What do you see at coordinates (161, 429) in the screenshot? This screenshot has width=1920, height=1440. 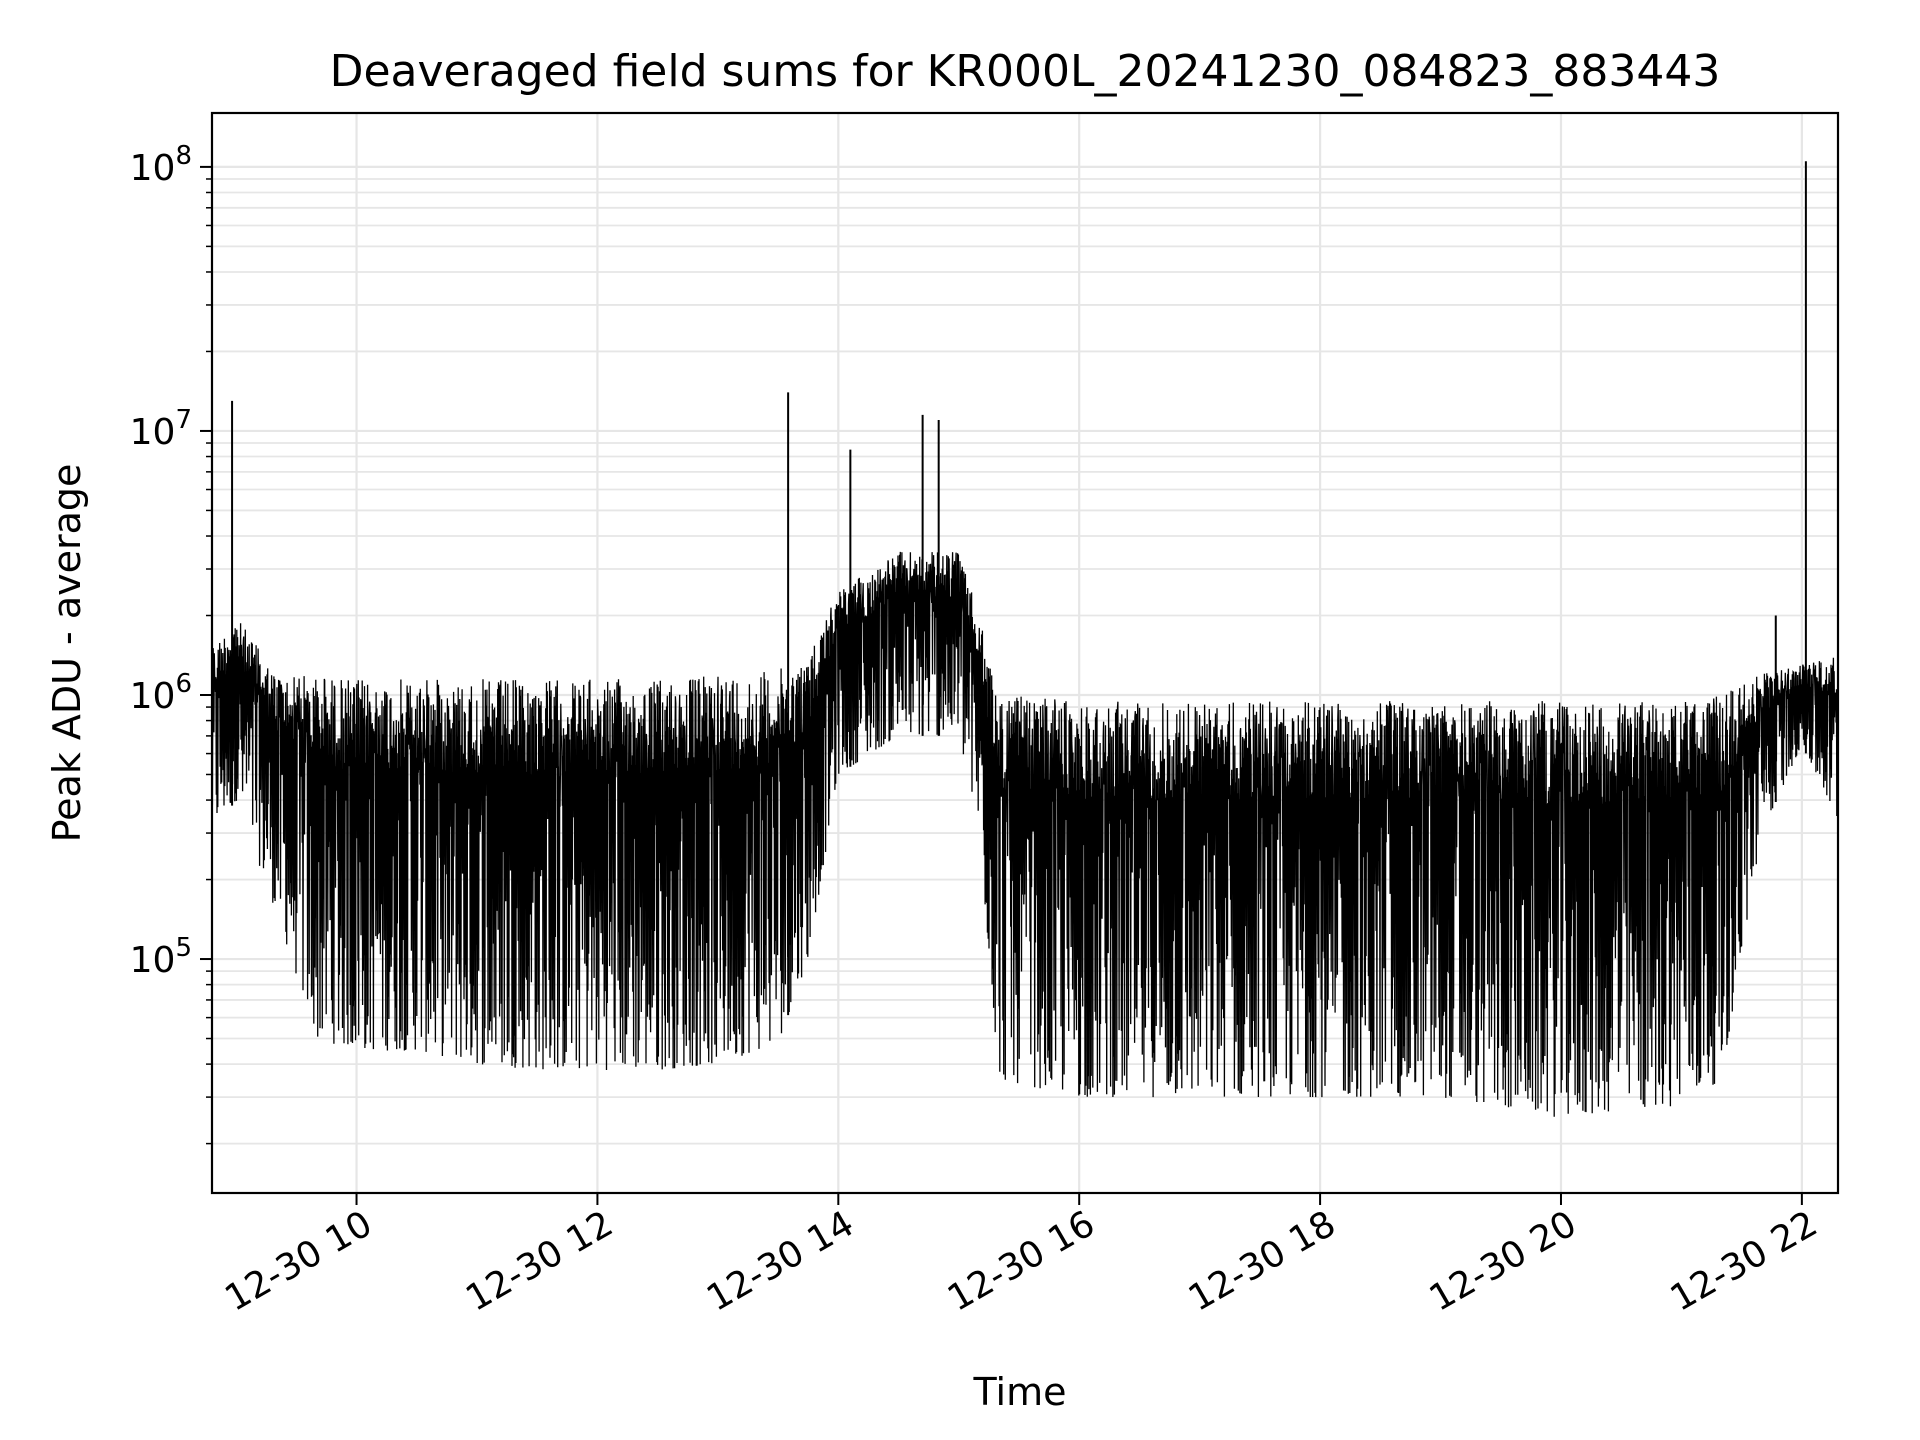 I see `y-tick-label: 10⁷` at bounding box center [161, 429].